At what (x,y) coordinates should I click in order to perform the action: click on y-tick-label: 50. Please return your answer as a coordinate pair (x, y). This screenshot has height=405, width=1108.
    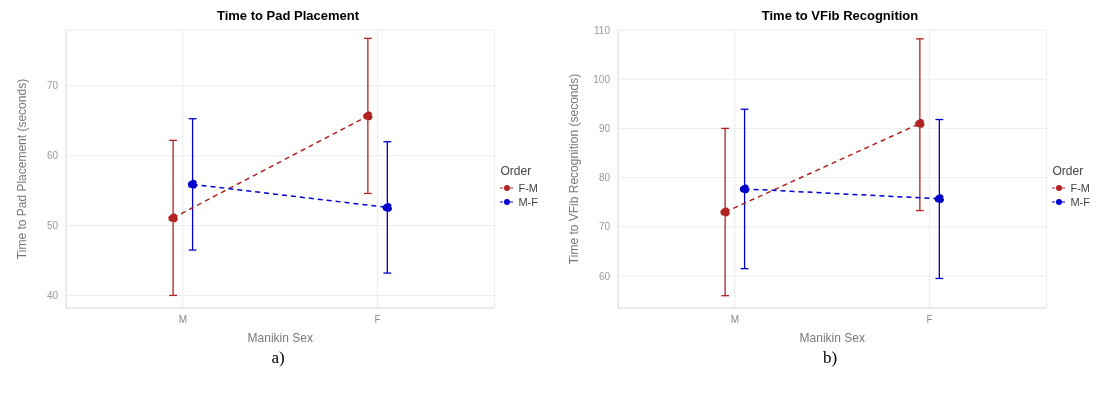
    Looking at the image, I should click on (52, 226).